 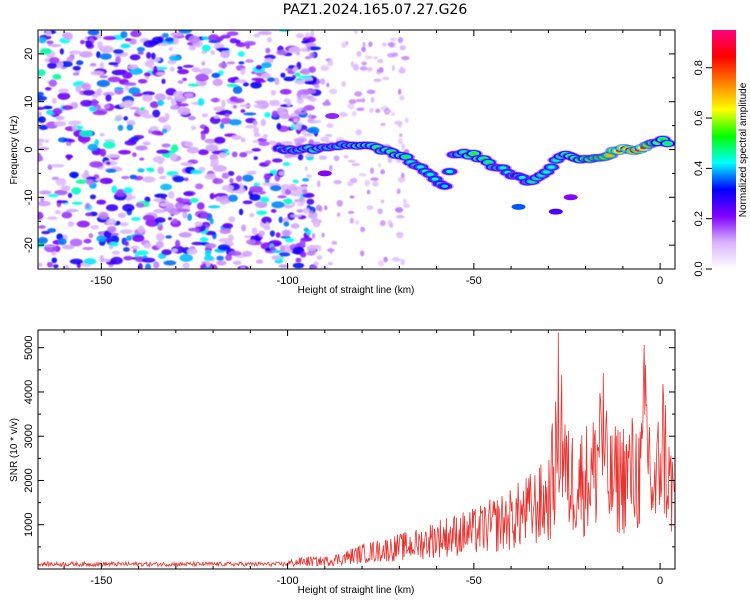 I want to click on spectrogram-ridge, so click(x=473, y=164).